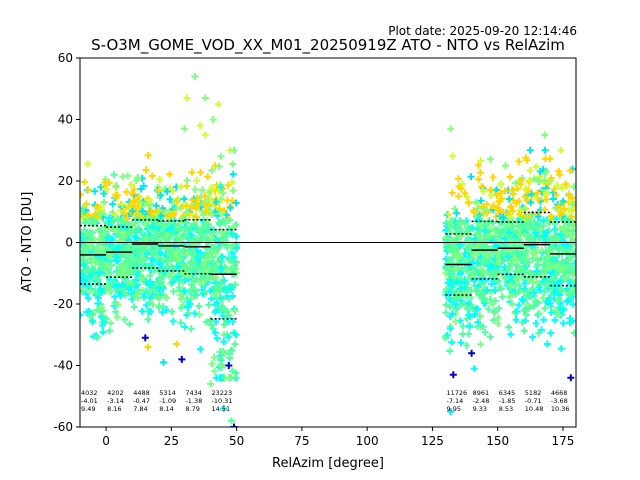  What do you see at coordinates (236, 441) in the screenshot?
I see `x-tick-label: 50` at bounding box center [236, 441].